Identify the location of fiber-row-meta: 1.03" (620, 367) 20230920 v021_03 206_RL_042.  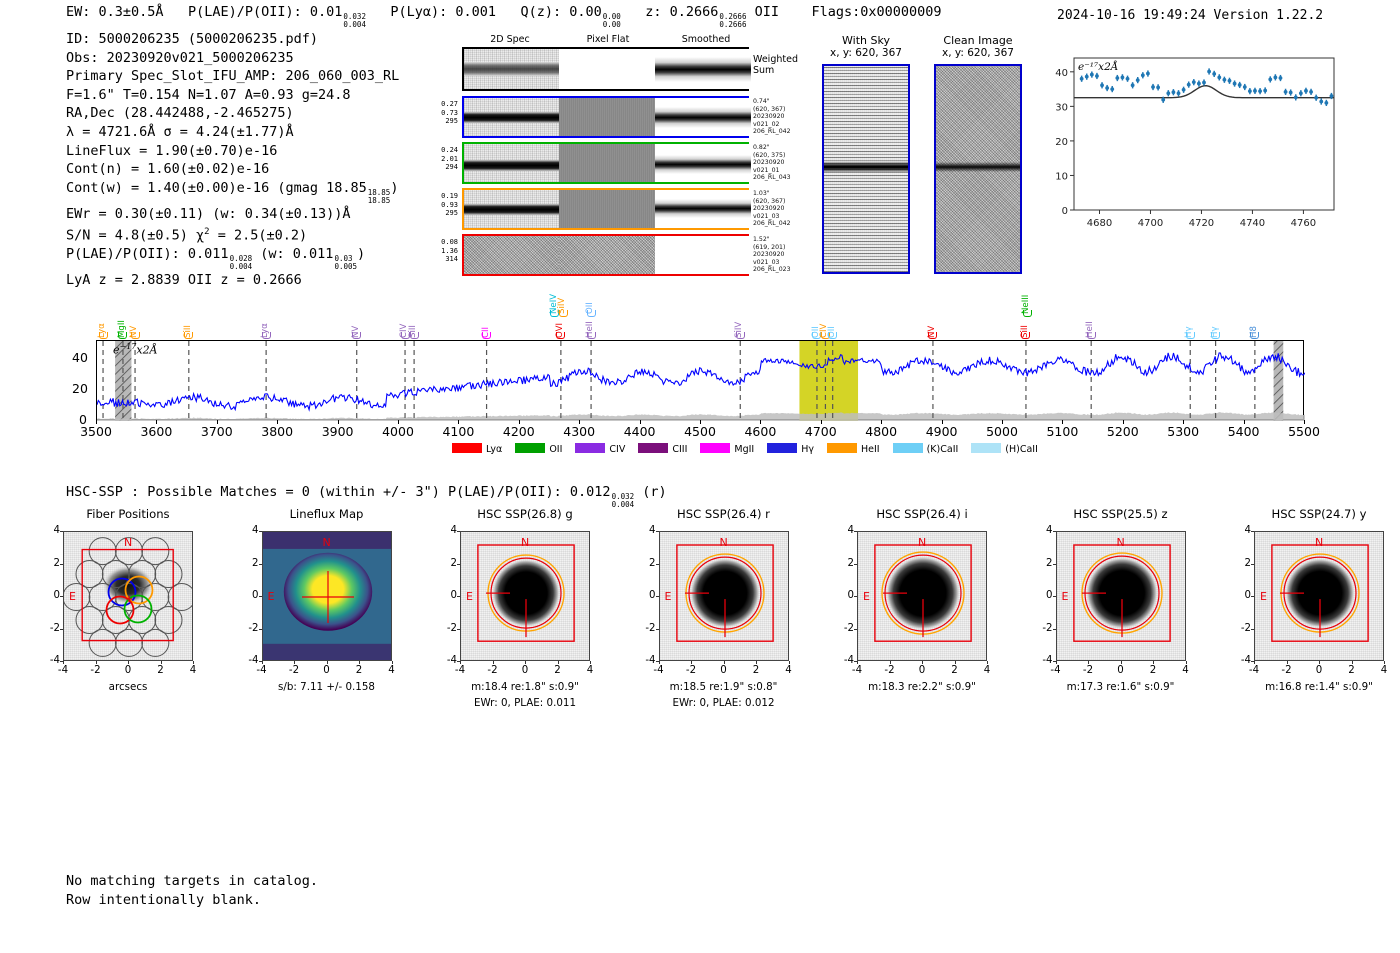
(783, 209).